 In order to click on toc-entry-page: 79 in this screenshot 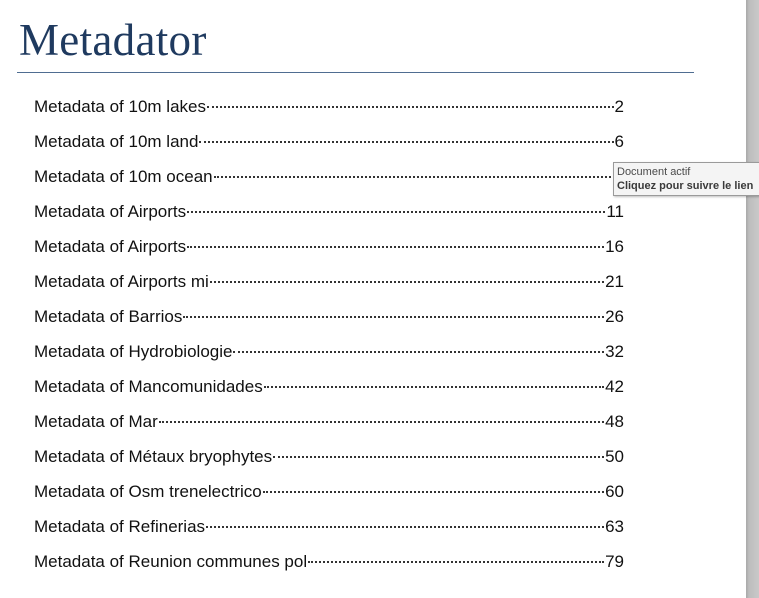, I will do `click(614, 561)`.